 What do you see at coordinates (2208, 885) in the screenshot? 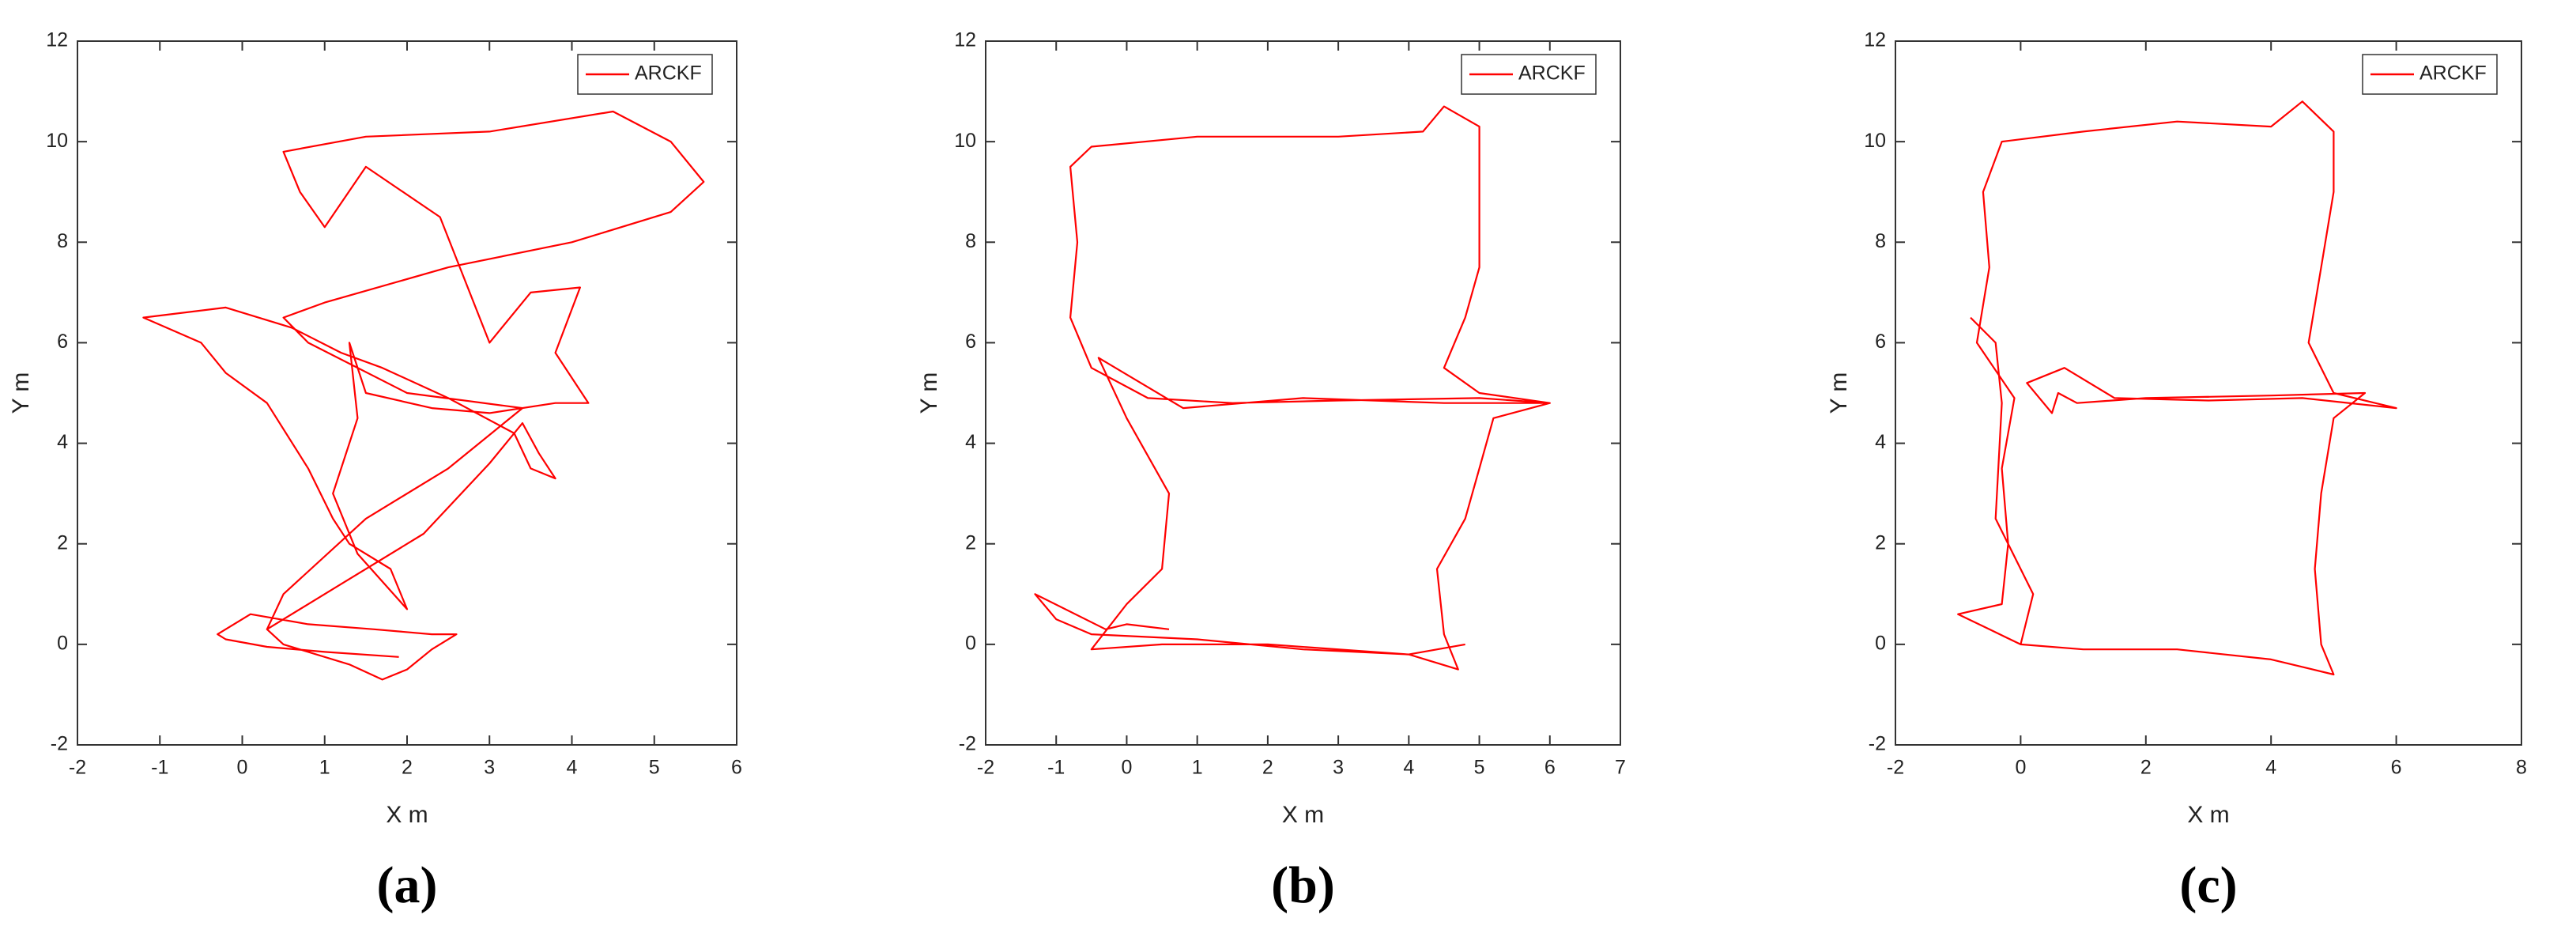
I see `panel-caption: (c)` at bounding box center [2208, 885].